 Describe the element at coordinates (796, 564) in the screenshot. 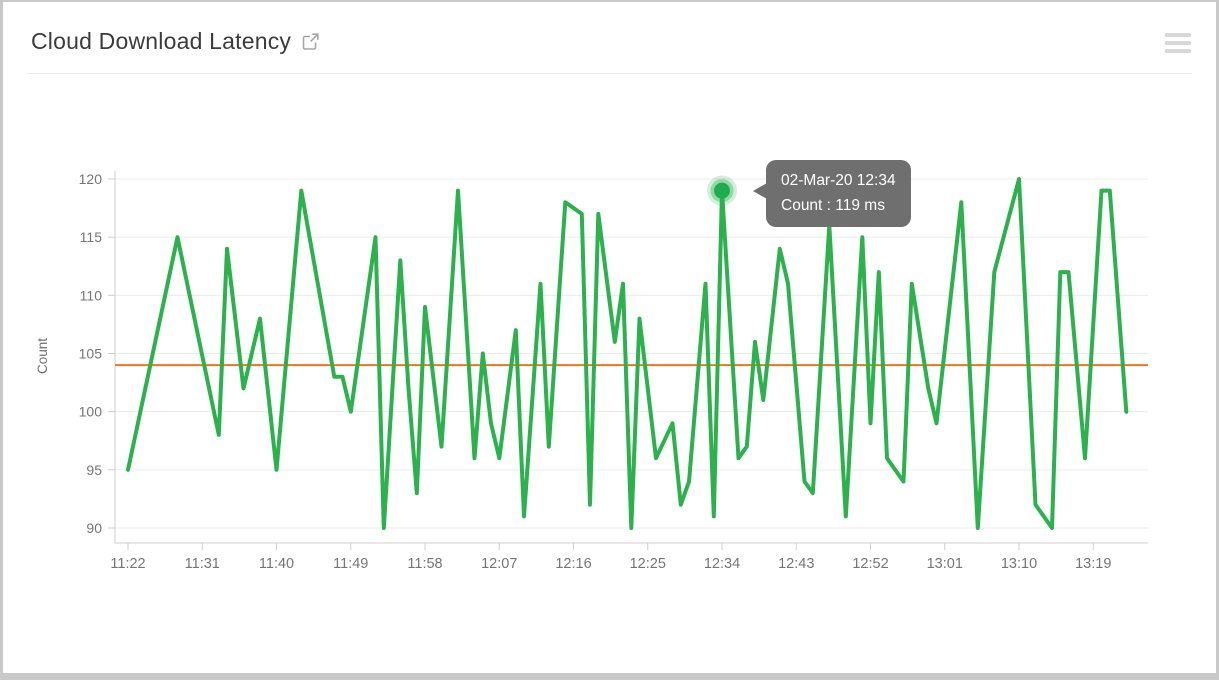

I see `x-tick-label: 12:43` at that location.